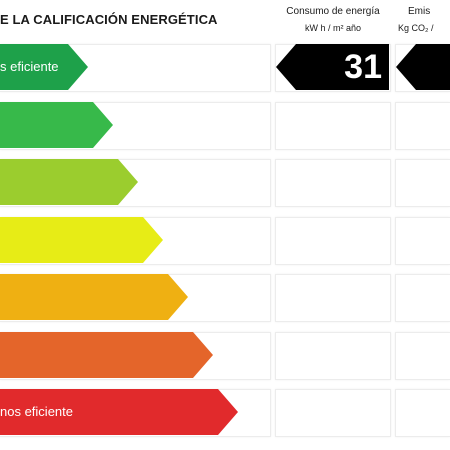  Describe the element at coordinates (109, 19) in the screenshot. I see `label-title: E LA CALIFICACIÓN ENERGÉTICA` at that location.